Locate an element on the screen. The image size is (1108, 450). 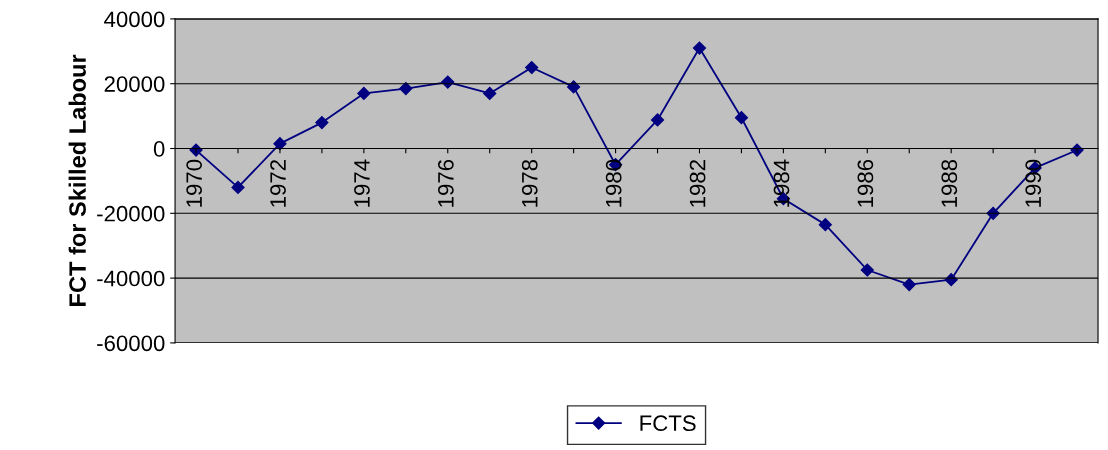
x-tick-label: 1970 is located at coordinates (194, 183).